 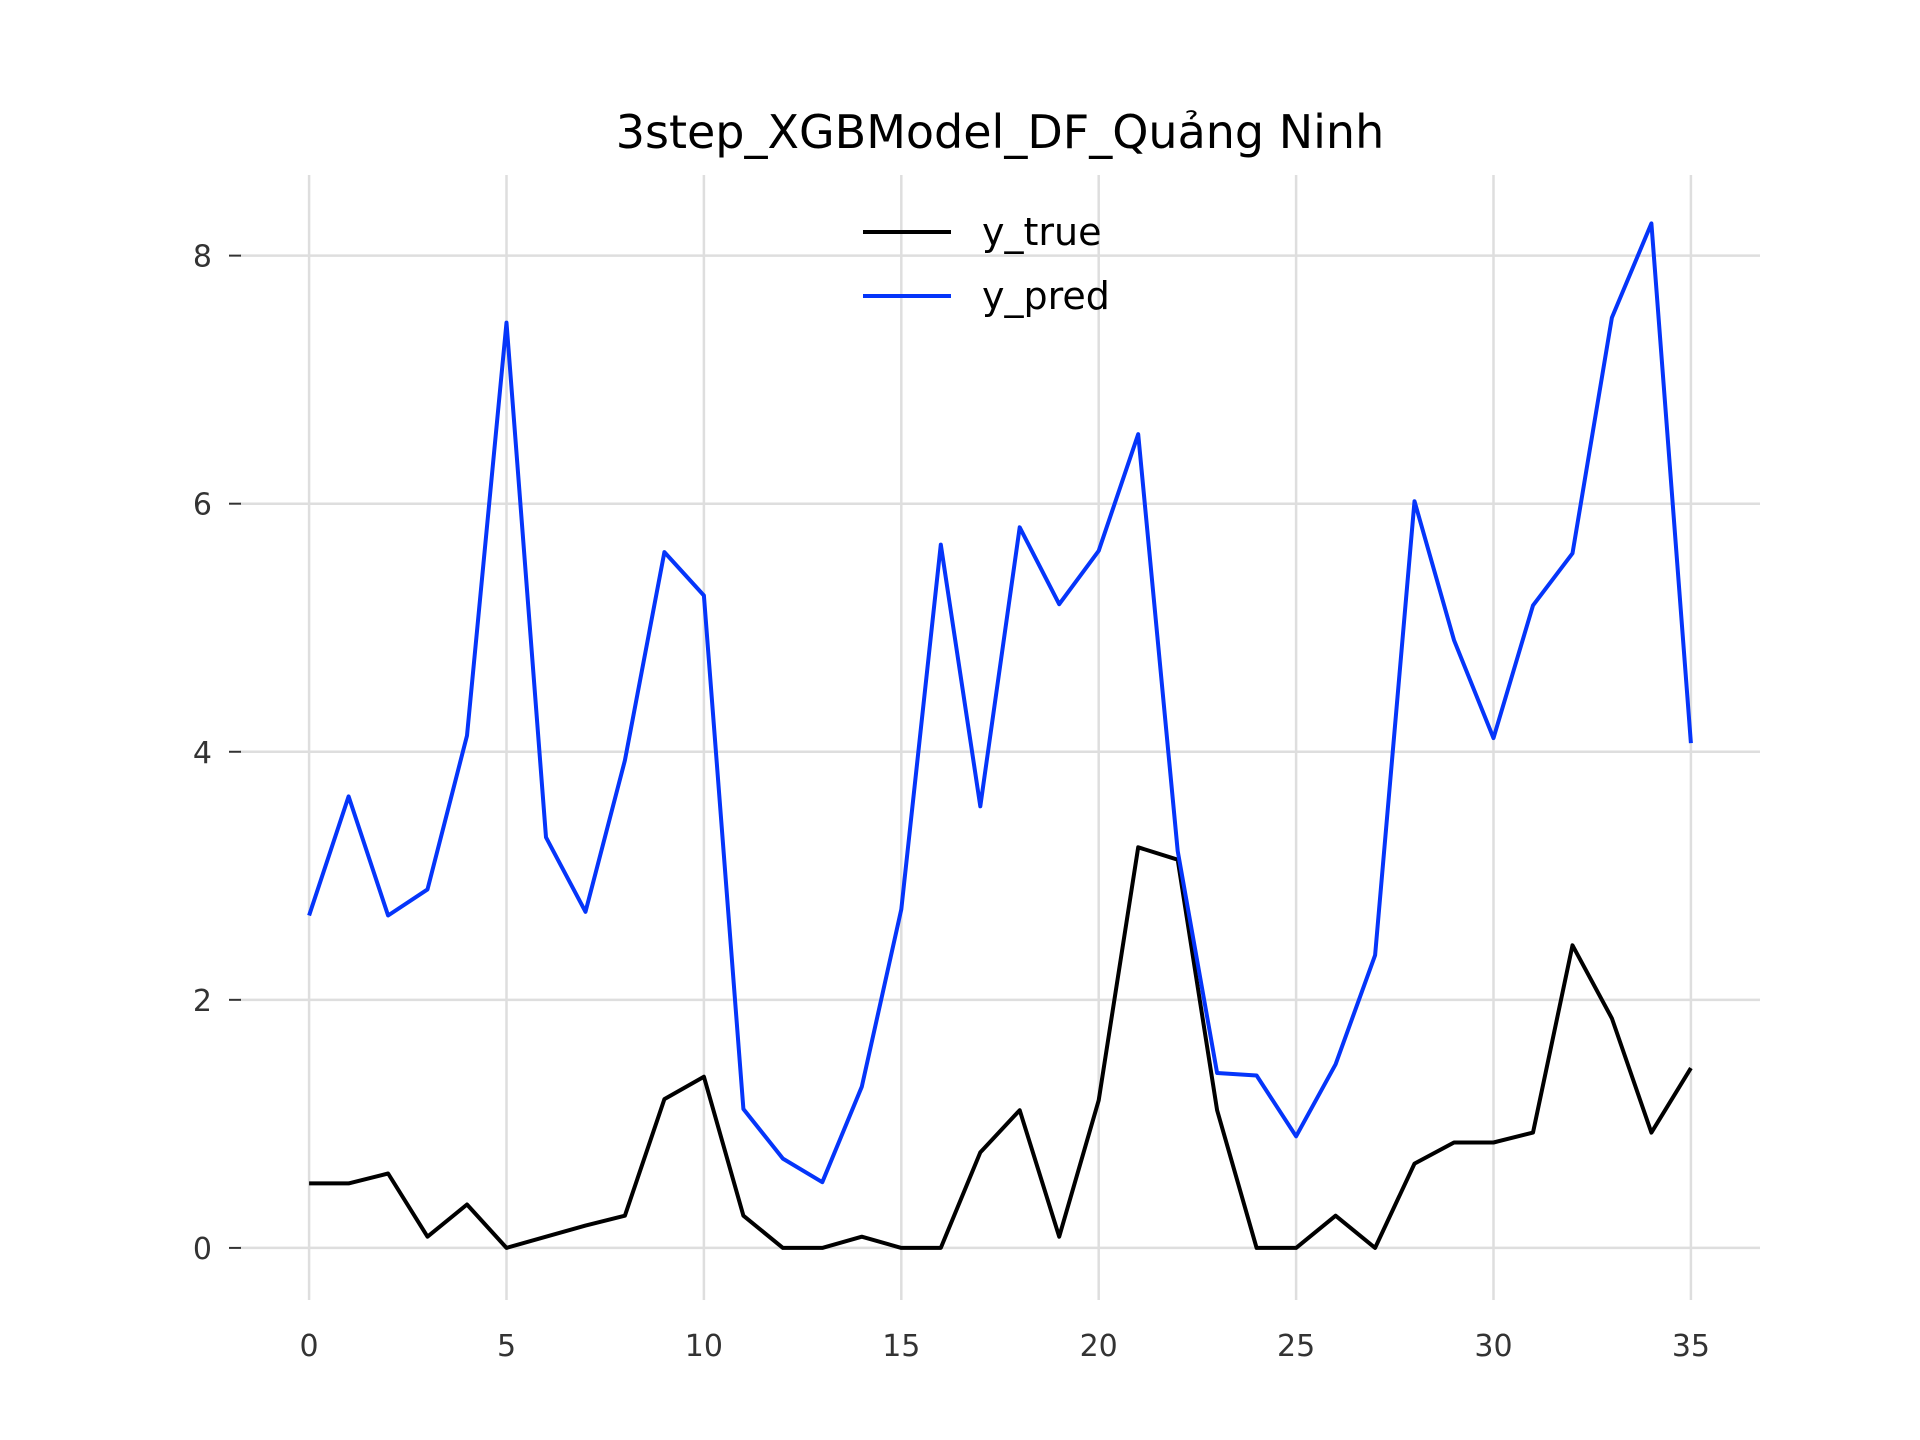 What do you see at coordinates (986, 264) in the screenshot?
I see `legend: y_true y_pred` at bounding box center [986, 264].